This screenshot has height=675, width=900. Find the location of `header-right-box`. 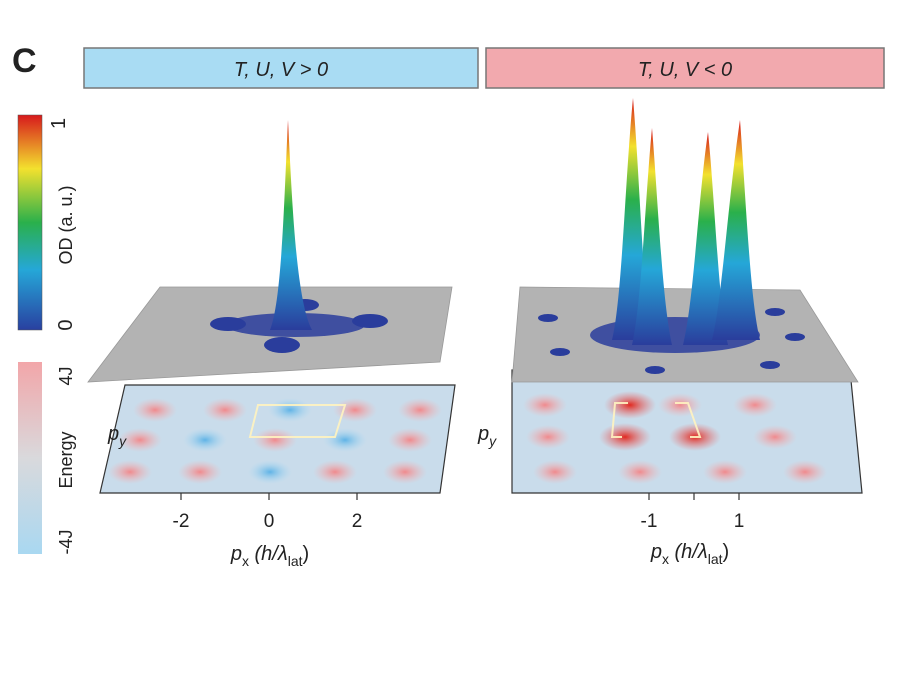

header-right-box is located at coordinates (685, 68).